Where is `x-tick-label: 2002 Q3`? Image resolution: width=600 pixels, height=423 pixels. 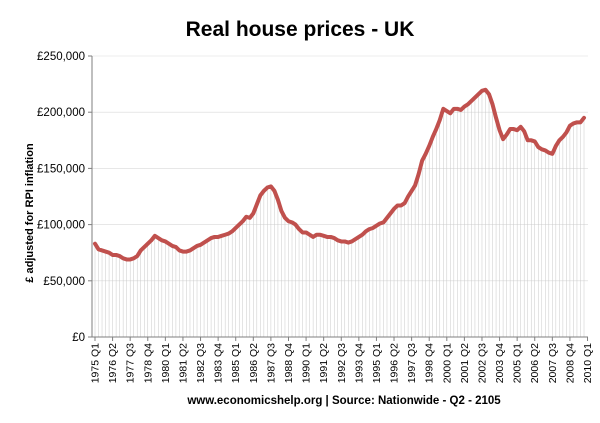 x-tick-label: 2002 Q3 is located at coordinates (482, 363).